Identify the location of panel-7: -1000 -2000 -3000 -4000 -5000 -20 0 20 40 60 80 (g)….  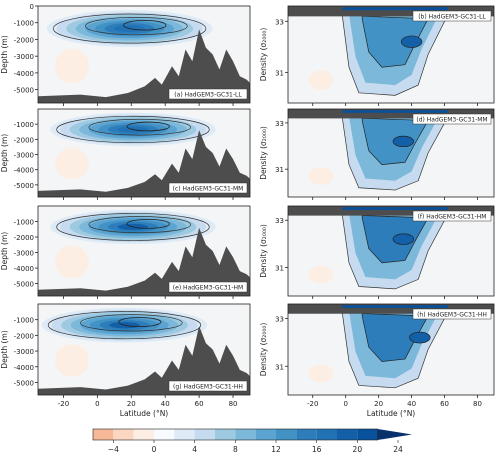
(125, 360).